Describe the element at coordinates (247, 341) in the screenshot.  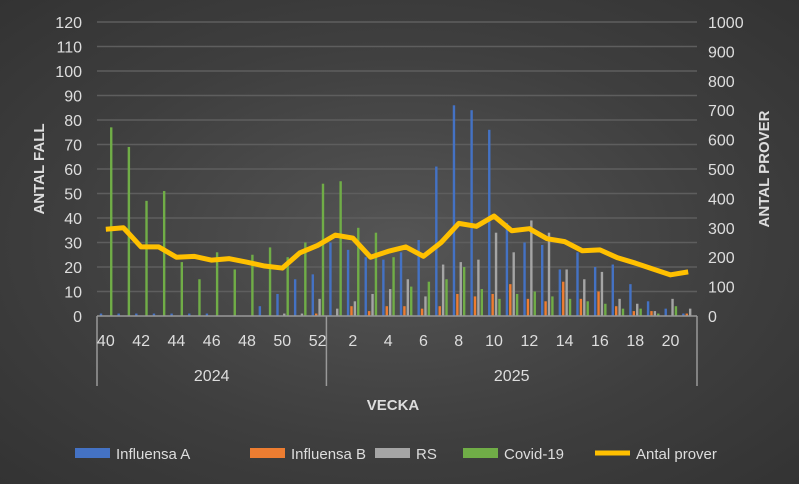
I see `x-tick-label: 48` at that location.